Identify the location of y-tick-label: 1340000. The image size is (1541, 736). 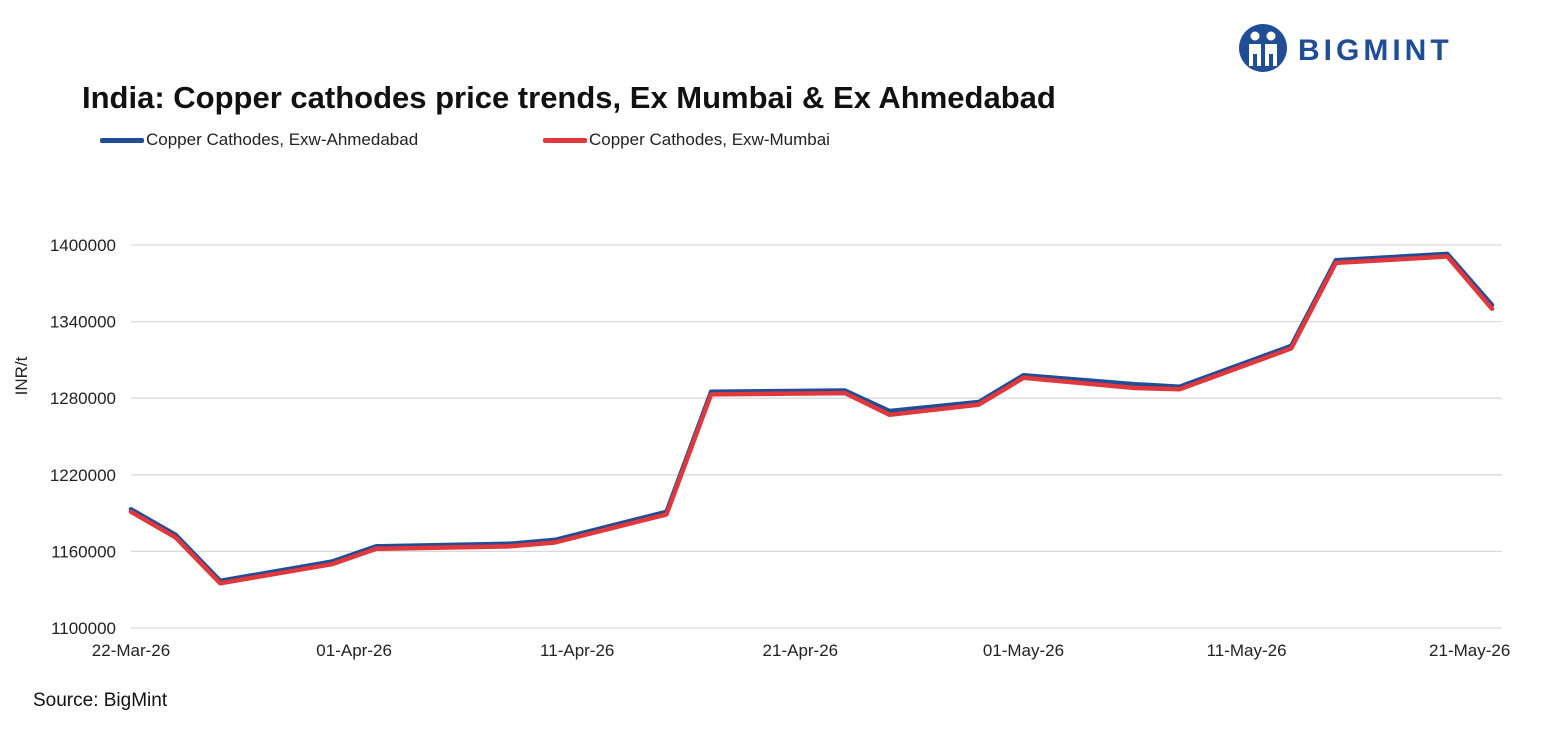
(83, 322).